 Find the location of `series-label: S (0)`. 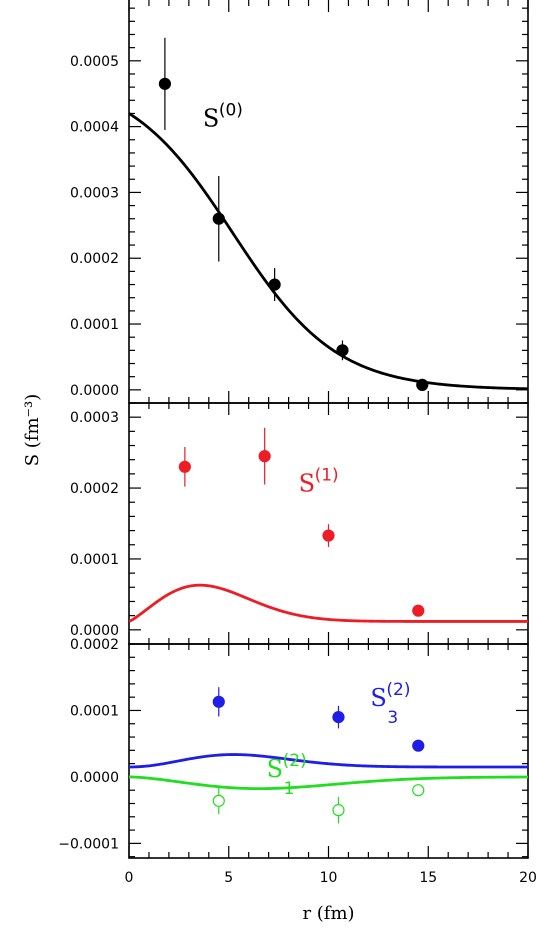

series-label: S (0) is located at coordinates (223, 117).